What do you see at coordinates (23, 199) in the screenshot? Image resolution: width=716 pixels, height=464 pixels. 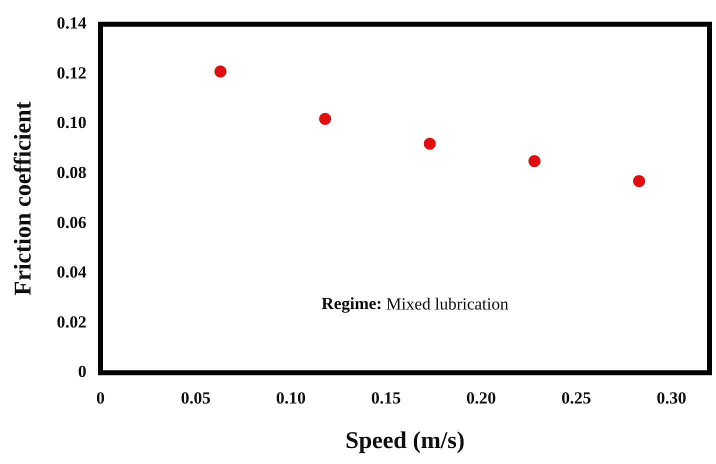 I see `y-axis-title: Friction coefficient` at bounding box center [23, 199].